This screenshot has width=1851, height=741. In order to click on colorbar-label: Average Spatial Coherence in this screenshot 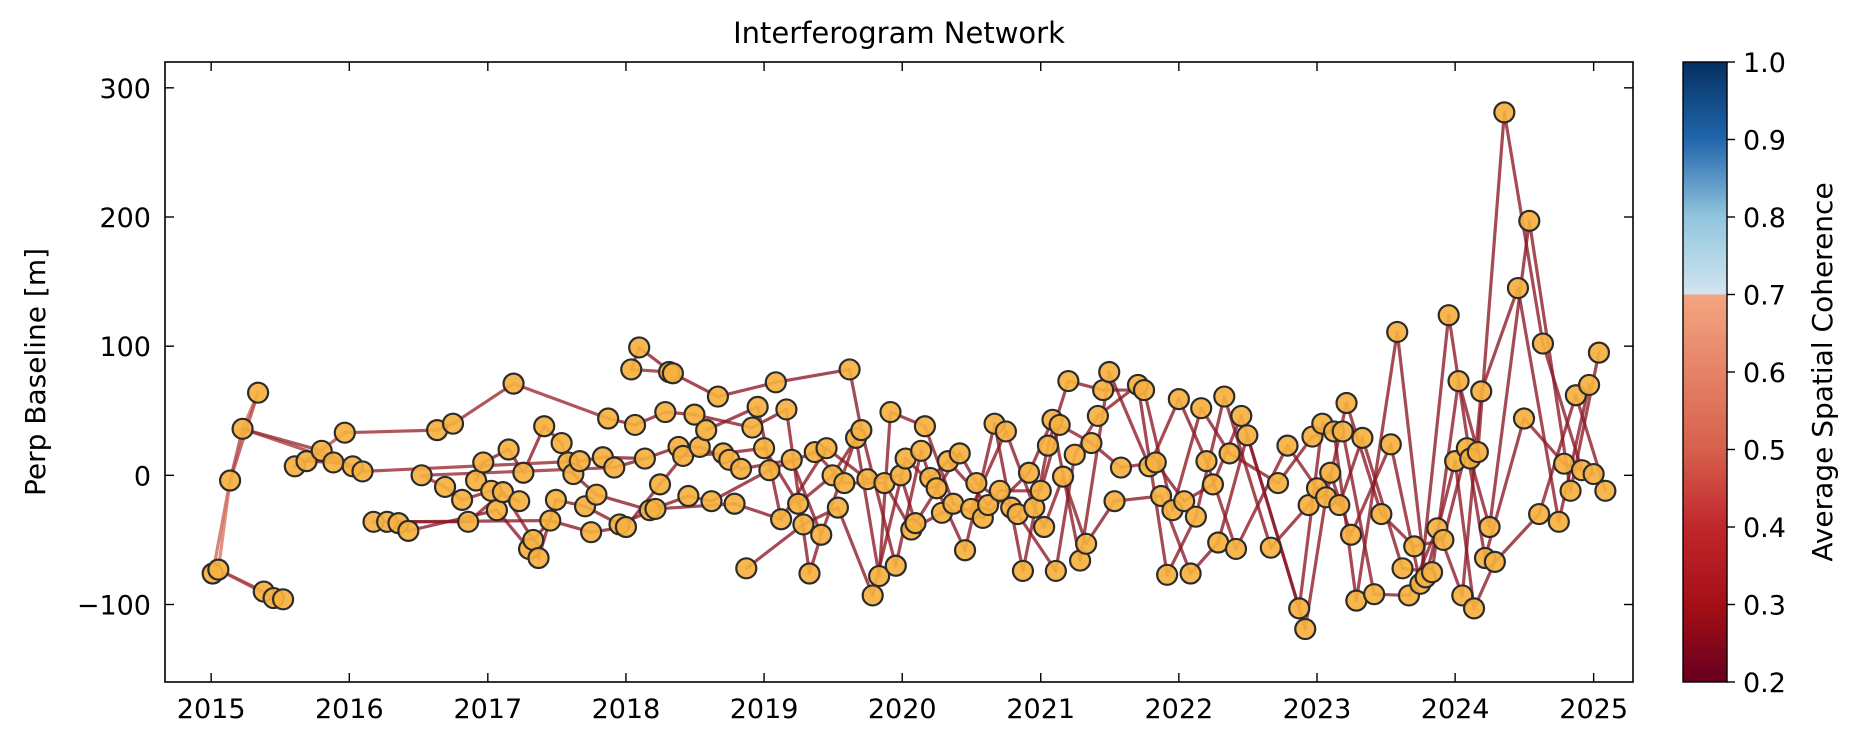, I will do `click(1822, 371)`.